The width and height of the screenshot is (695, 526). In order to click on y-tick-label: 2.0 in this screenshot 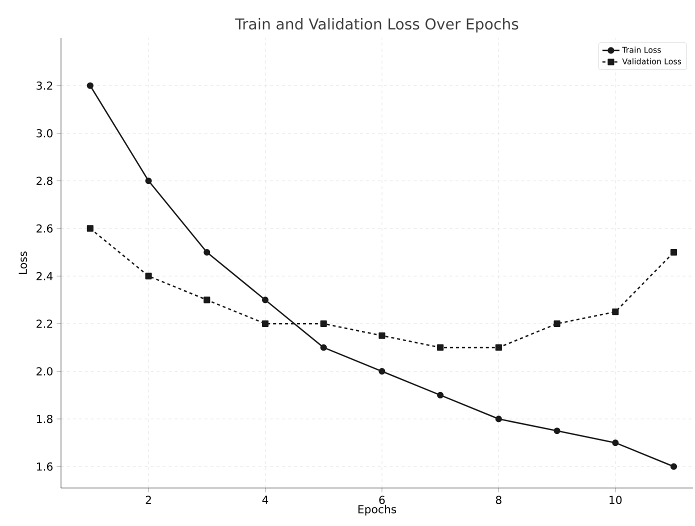, I will do `click(44, 371)`.